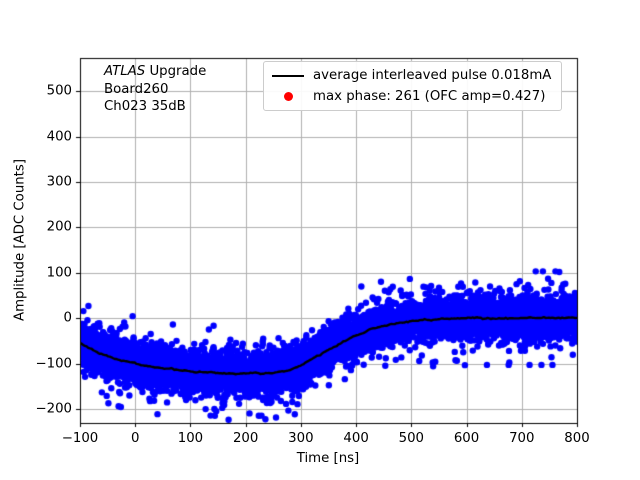 The width and height of the screenshot is (640, 480). Describe the element at coordinates (67, 318) in the screenshot. I see `y-tick-label: 0` at that location.